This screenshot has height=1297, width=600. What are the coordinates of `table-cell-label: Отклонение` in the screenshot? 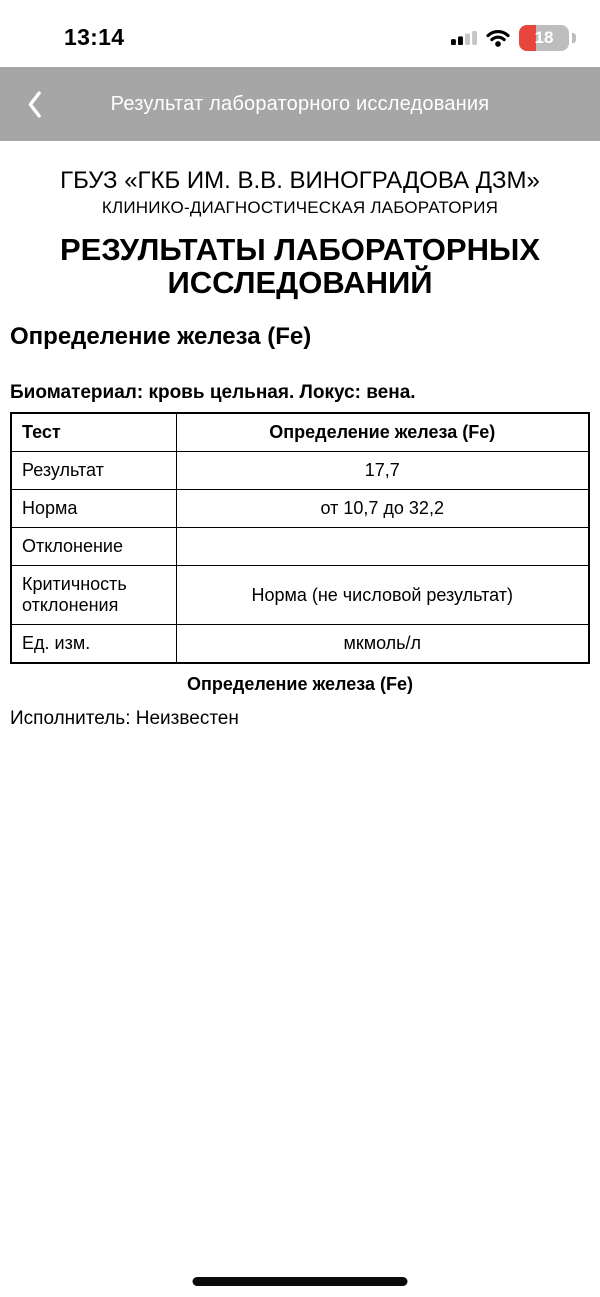 It's located at (93, 546).